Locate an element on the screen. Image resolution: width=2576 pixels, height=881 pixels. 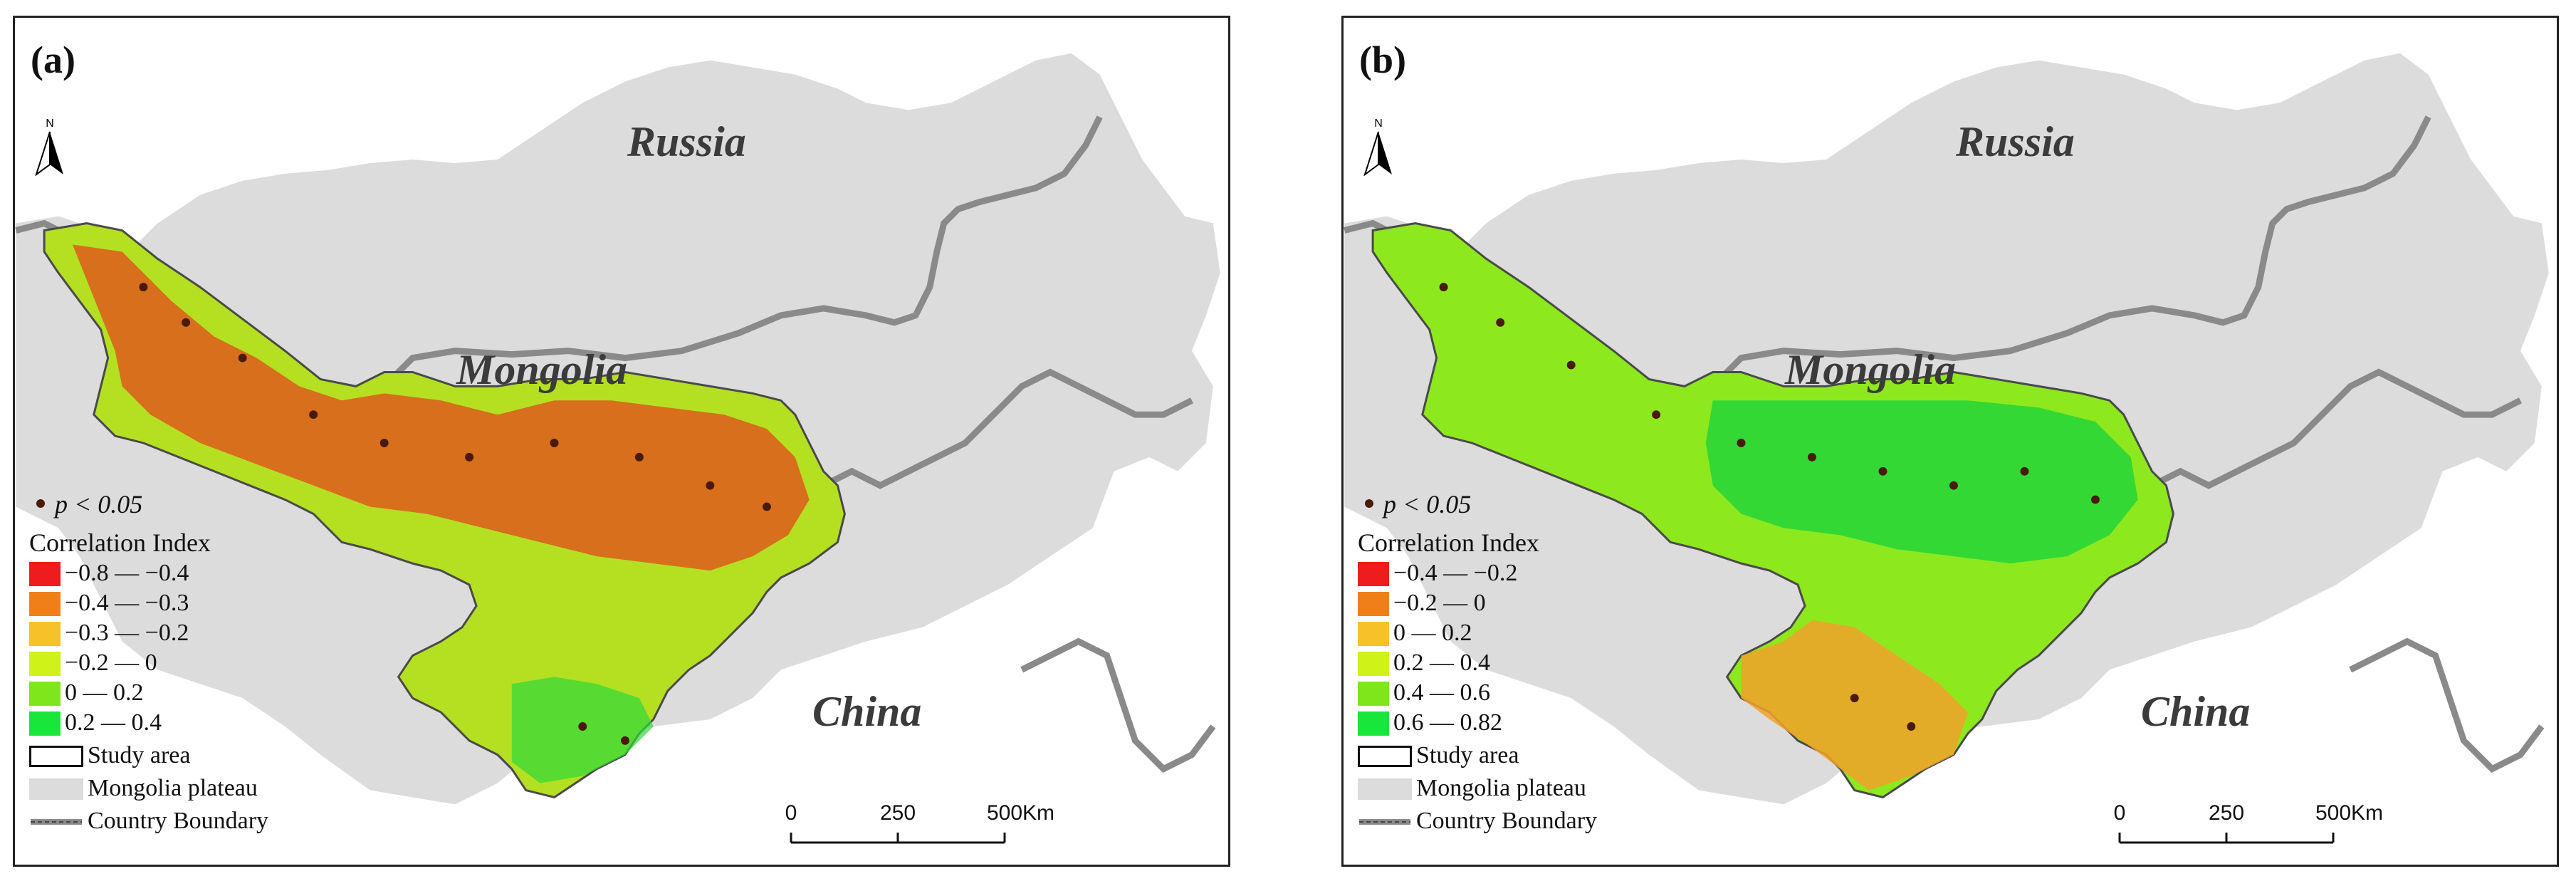
legend-class-row: −0.4 — −0.2 is located at coordinates (1557, 574).